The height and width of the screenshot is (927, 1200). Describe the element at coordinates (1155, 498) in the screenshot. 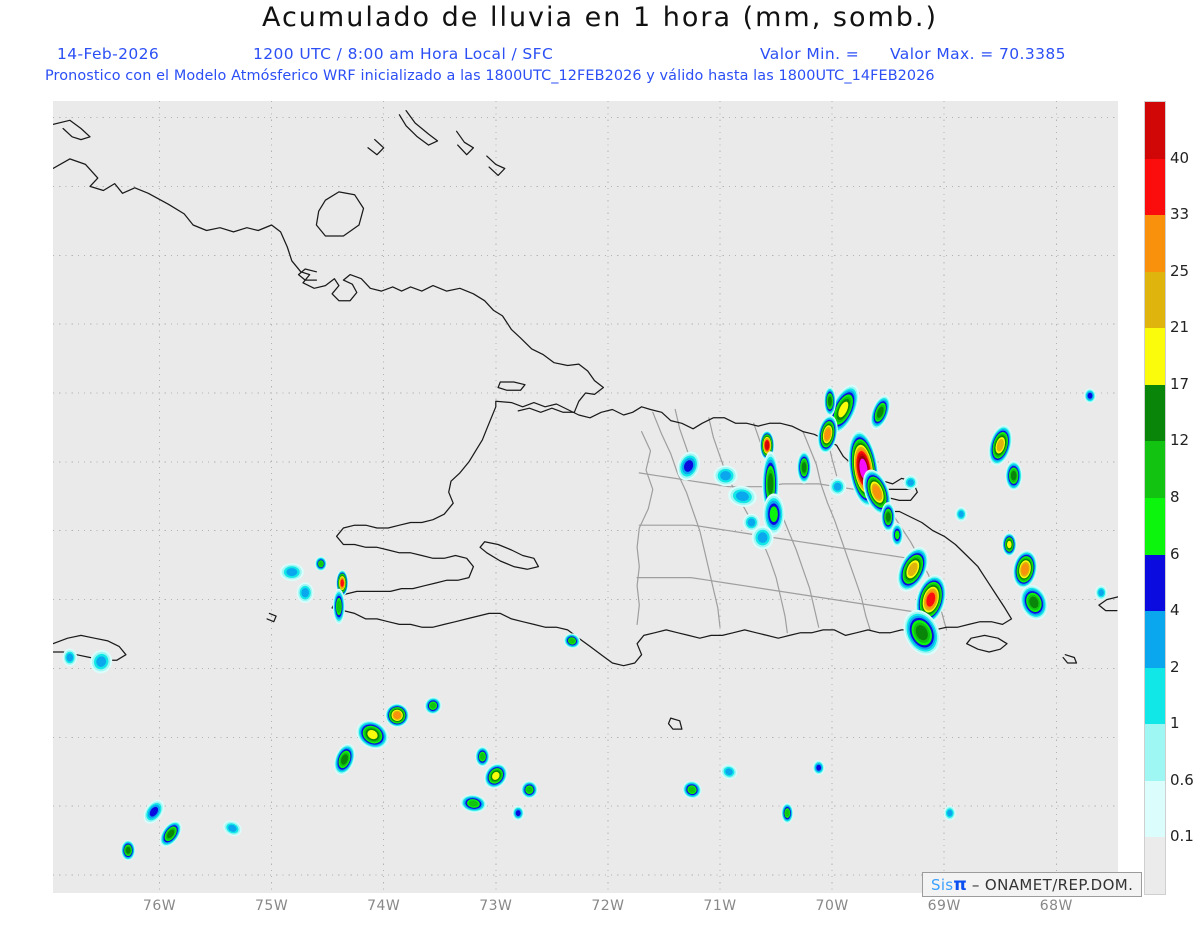

I see `colorbar` at that location.